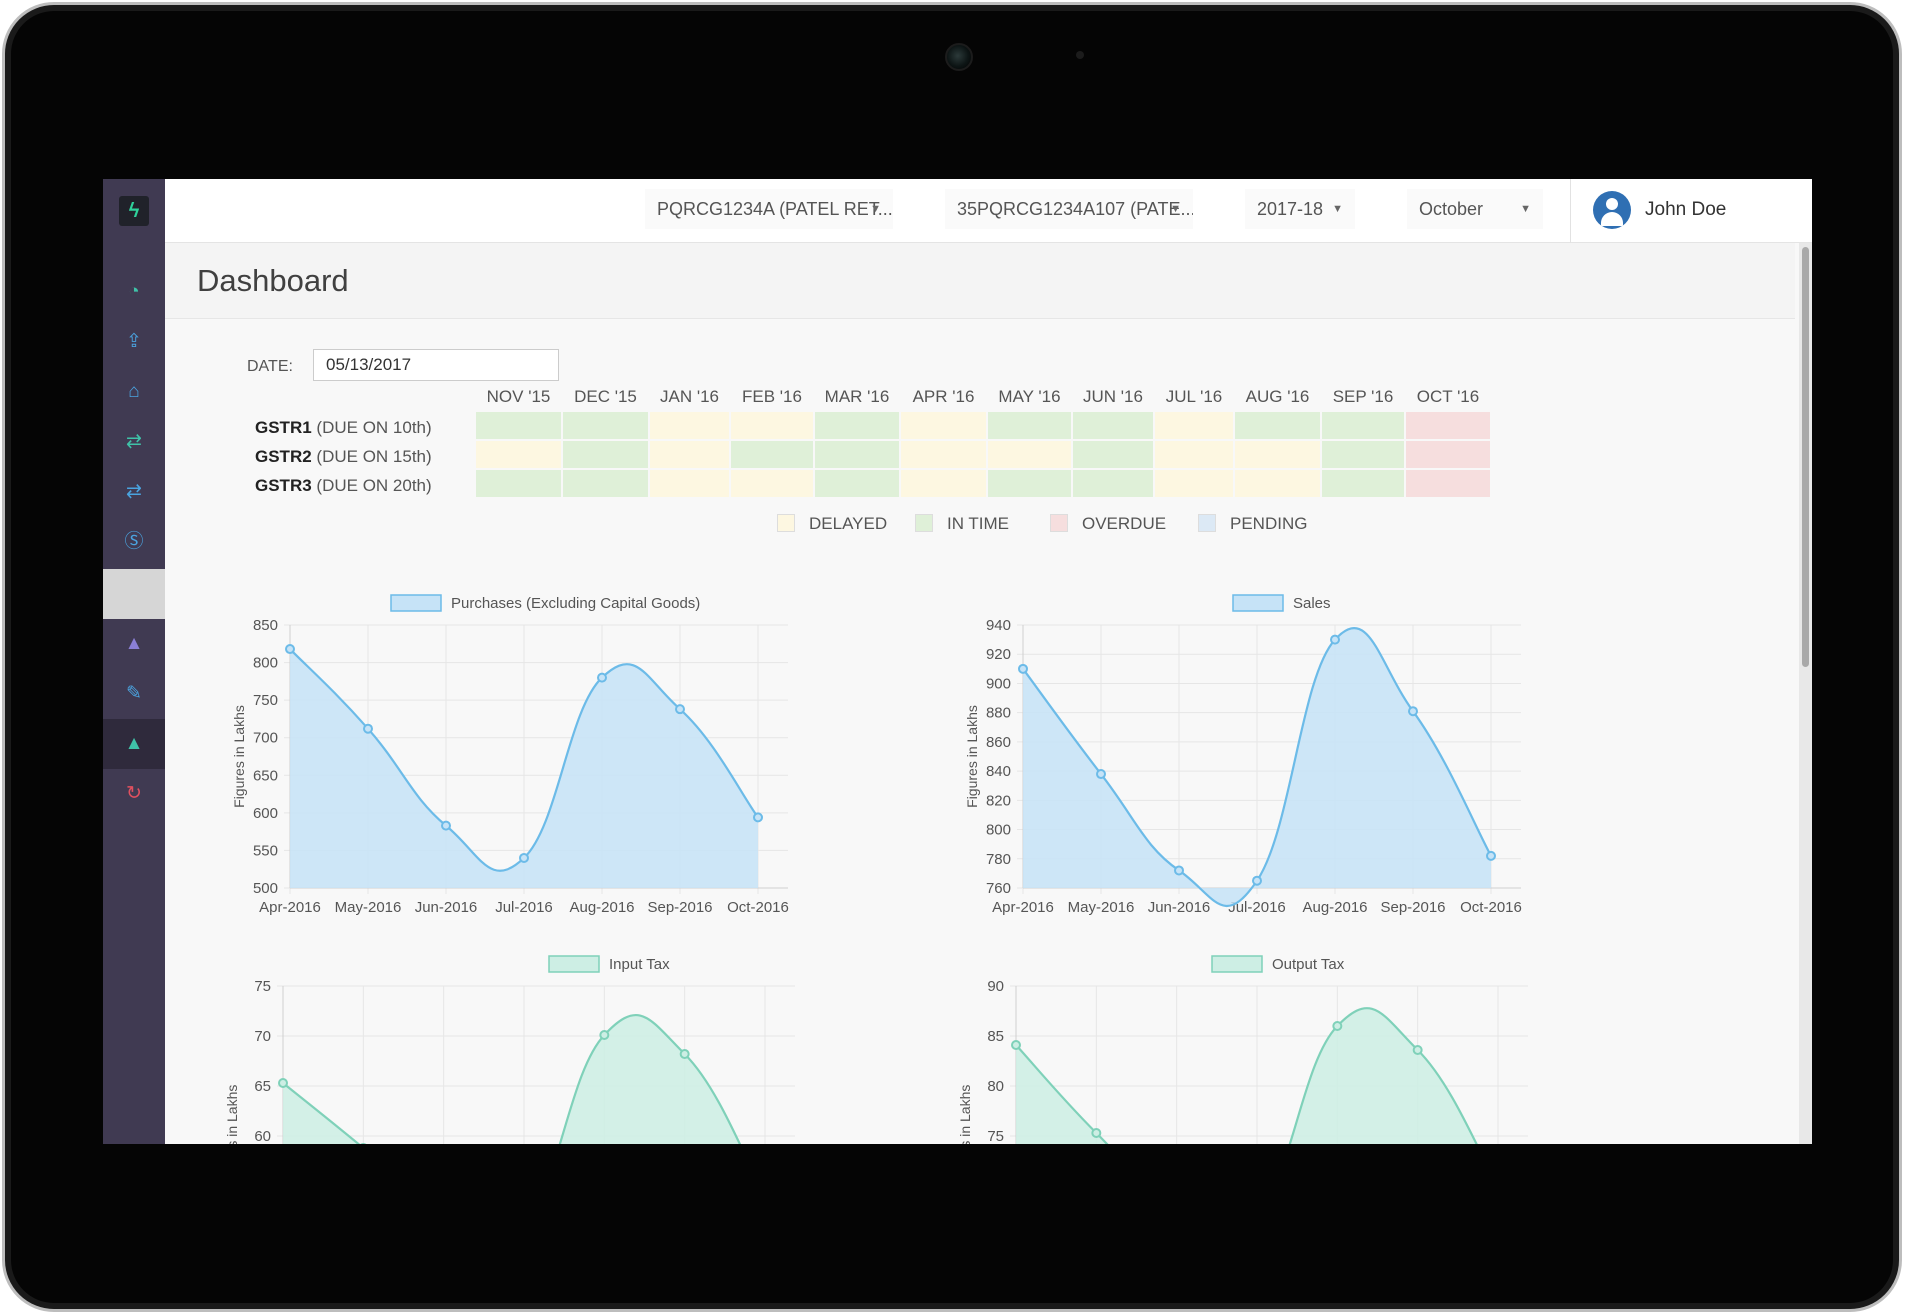  What do you see at coordinates (1269, 523) in the screenshot?
I see `legend-label: PENDING` at bounding box center [1269, 523].